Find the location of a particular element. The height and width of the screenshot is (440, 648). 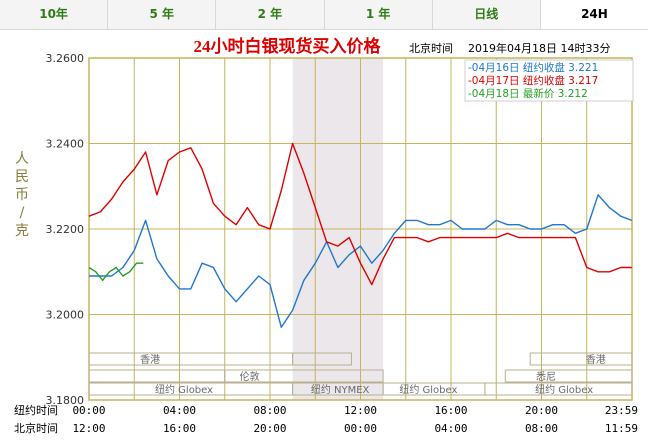

tab-2y: 2 年 is located at coordinates (270, 14).